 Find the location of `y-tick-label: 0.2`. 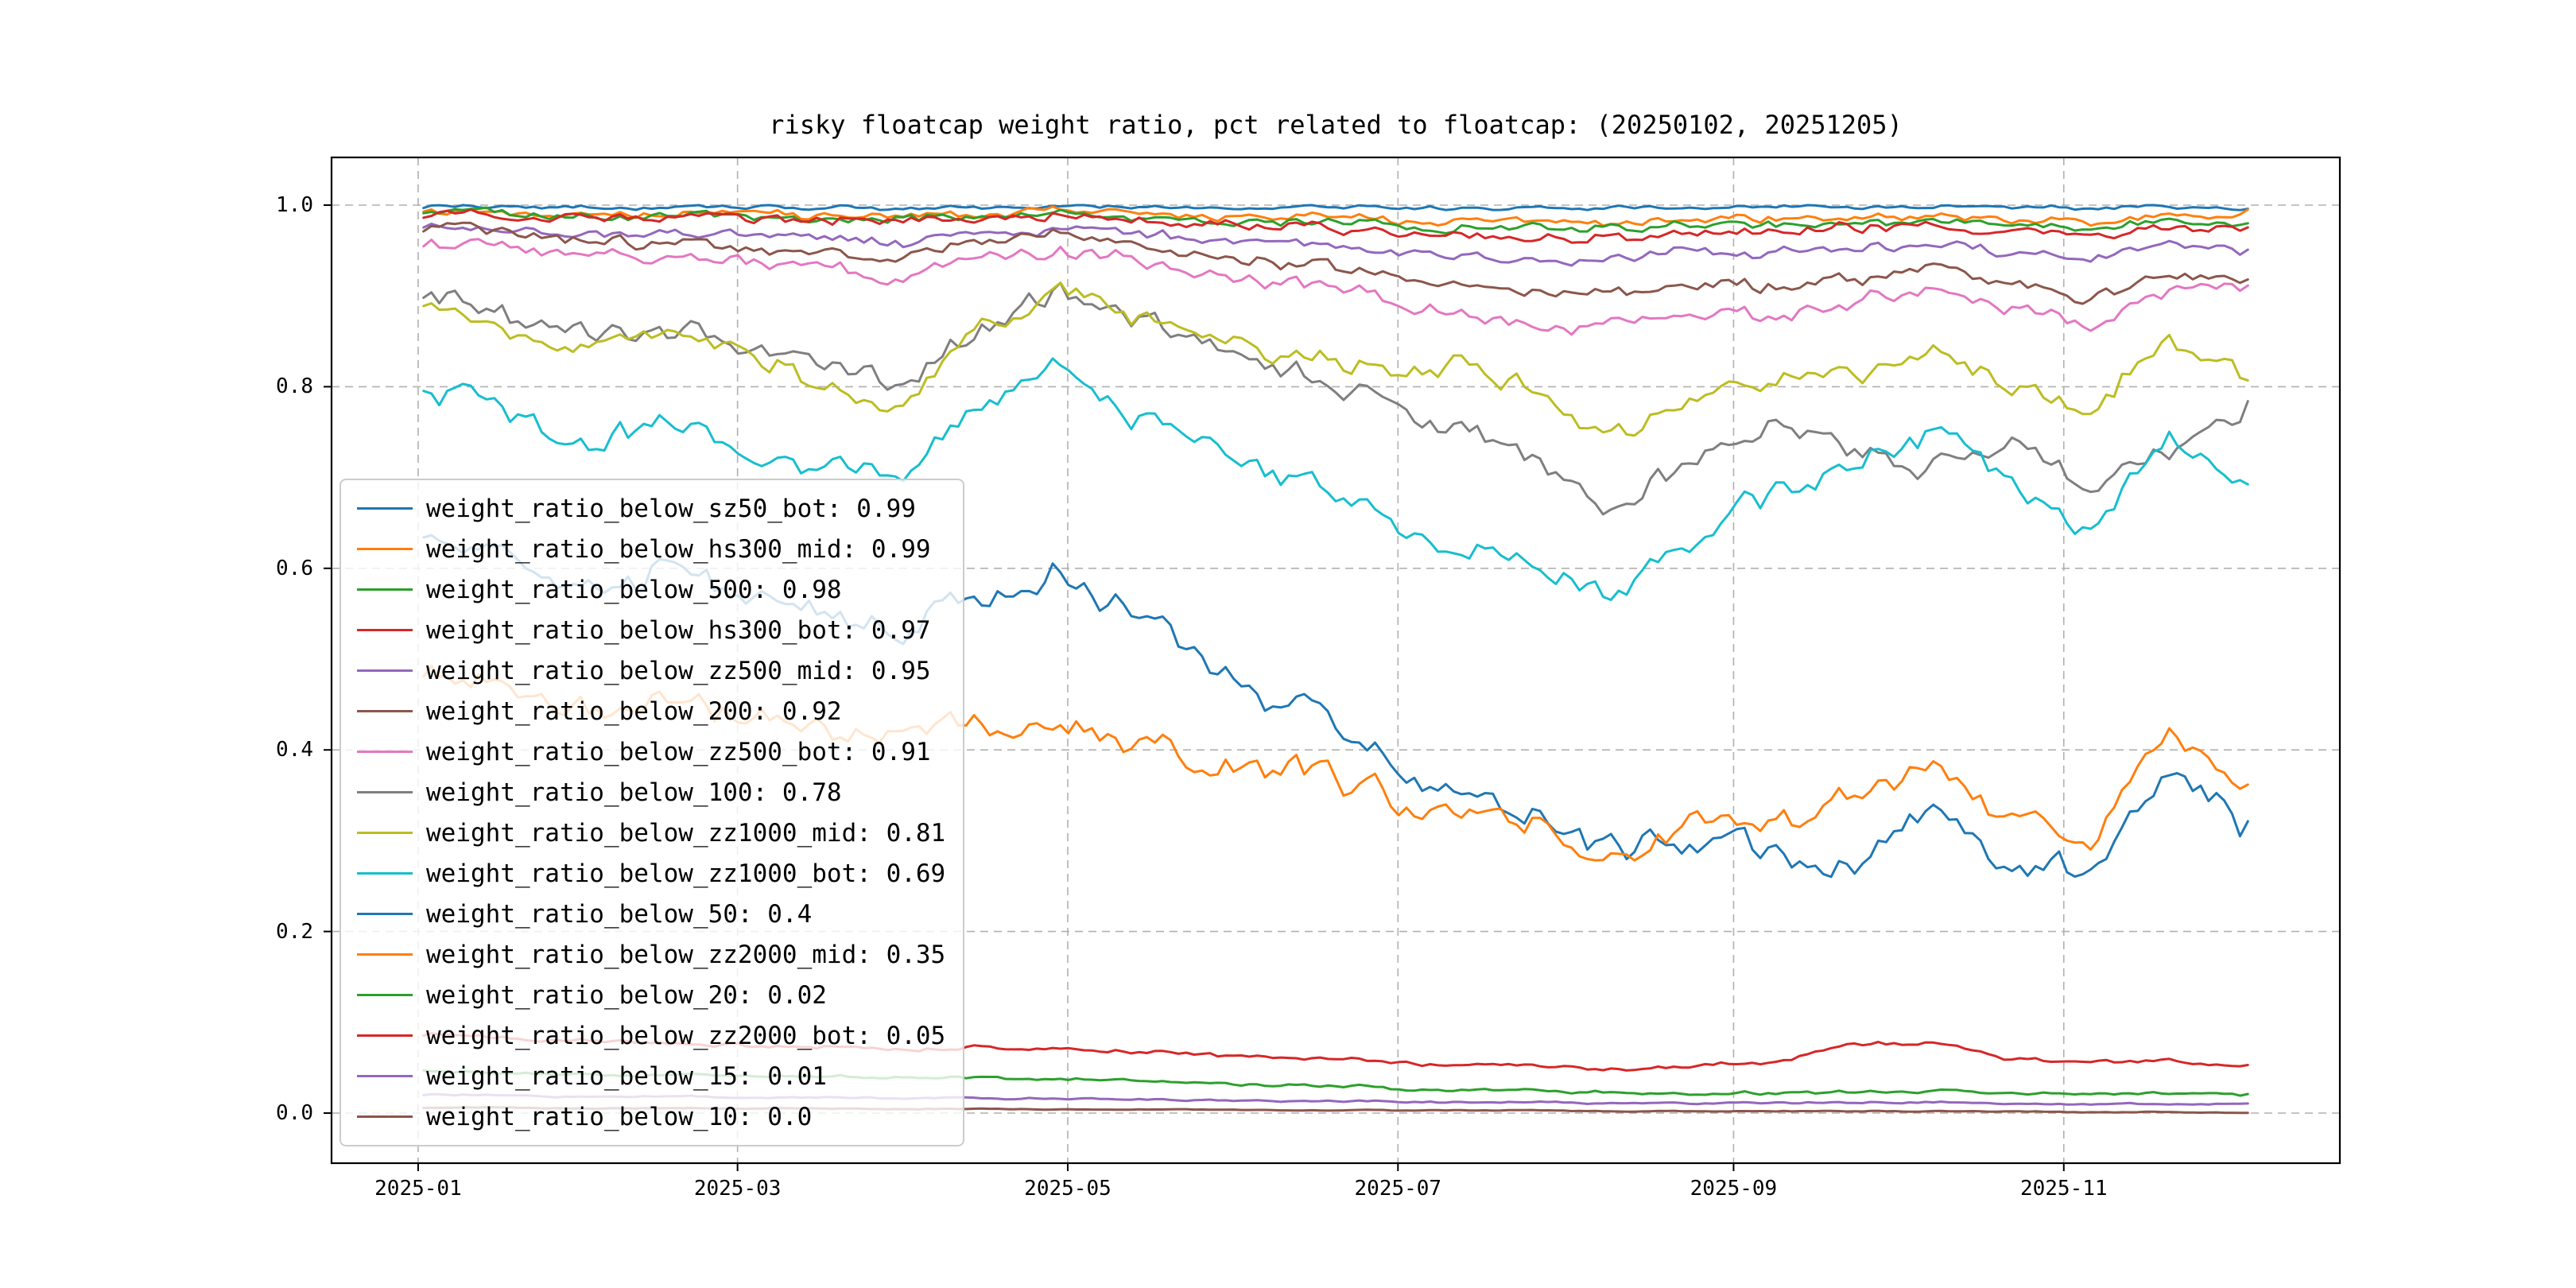

y-tick-label: 0.2 is located at coordinates (294, 931).